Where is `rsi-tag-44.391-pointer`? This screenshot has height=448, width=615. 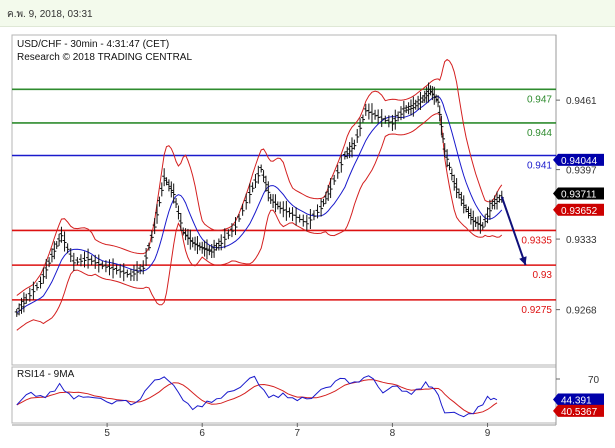
rsi-tag-44.391-pointer is located at coordinates (555, 399).